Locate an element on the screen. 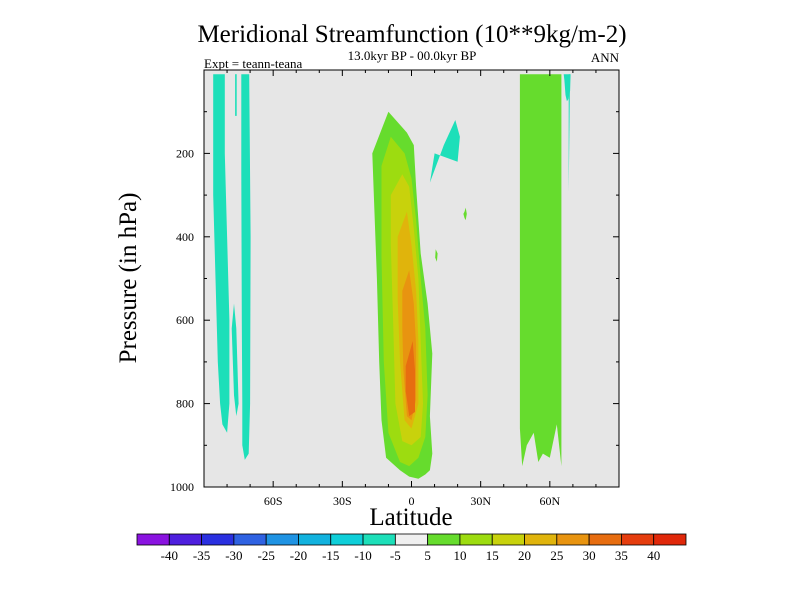 This screenshot has width=800, height=600. contour-nh-high-filament is located at coordinates (569, 132).